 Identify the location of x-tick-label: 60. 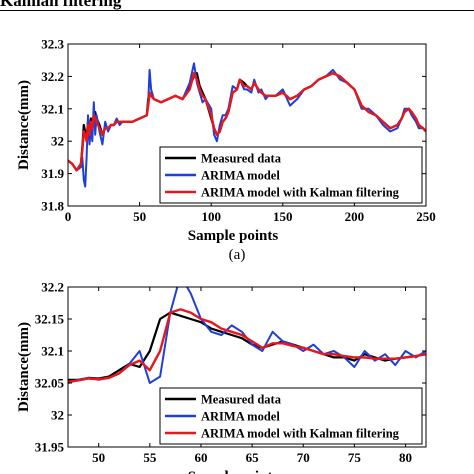
(200, 457).